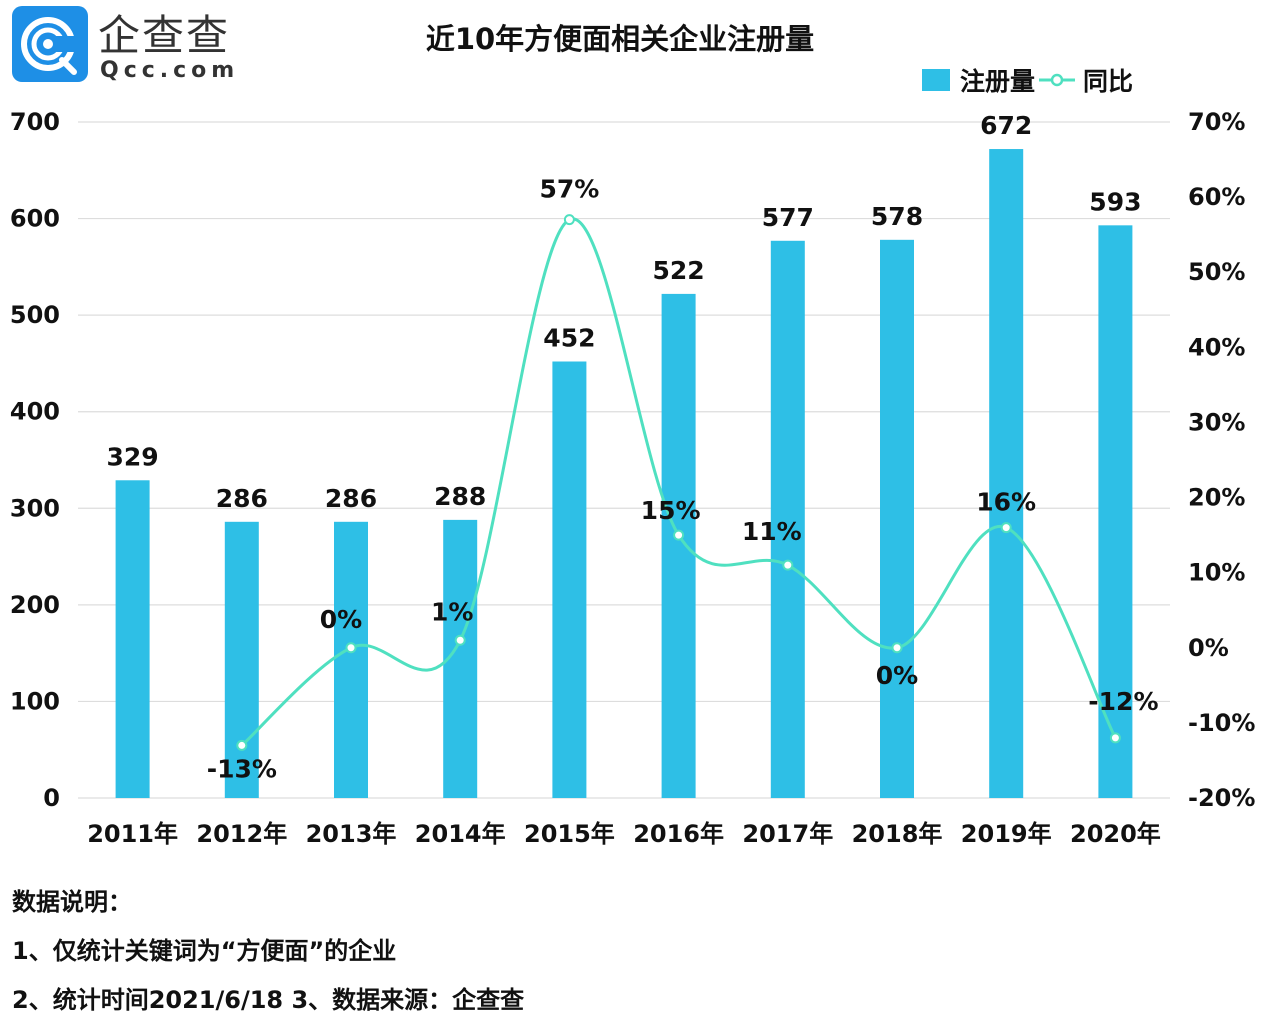  I want to click on x-tick-label: 2016年, so click(678, 834).